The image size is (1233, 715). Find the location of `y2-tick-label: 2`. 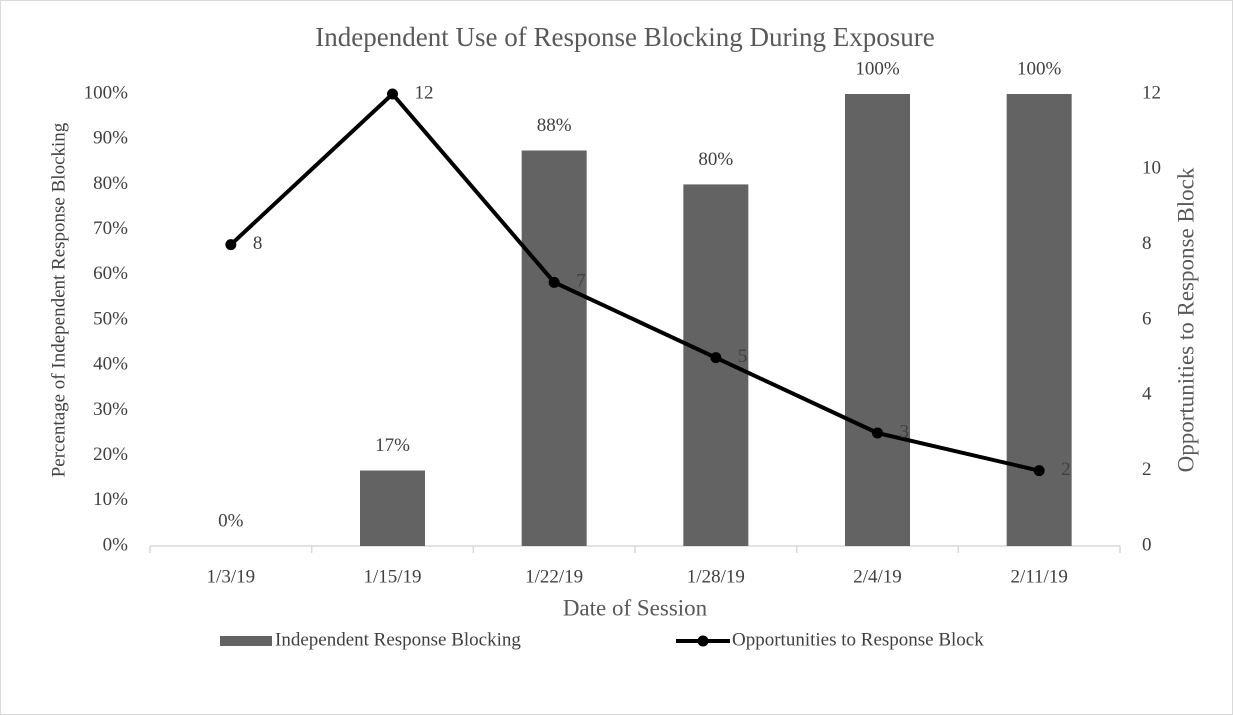

y2-tick-label: 2 is located at coordinates (1147, 469).